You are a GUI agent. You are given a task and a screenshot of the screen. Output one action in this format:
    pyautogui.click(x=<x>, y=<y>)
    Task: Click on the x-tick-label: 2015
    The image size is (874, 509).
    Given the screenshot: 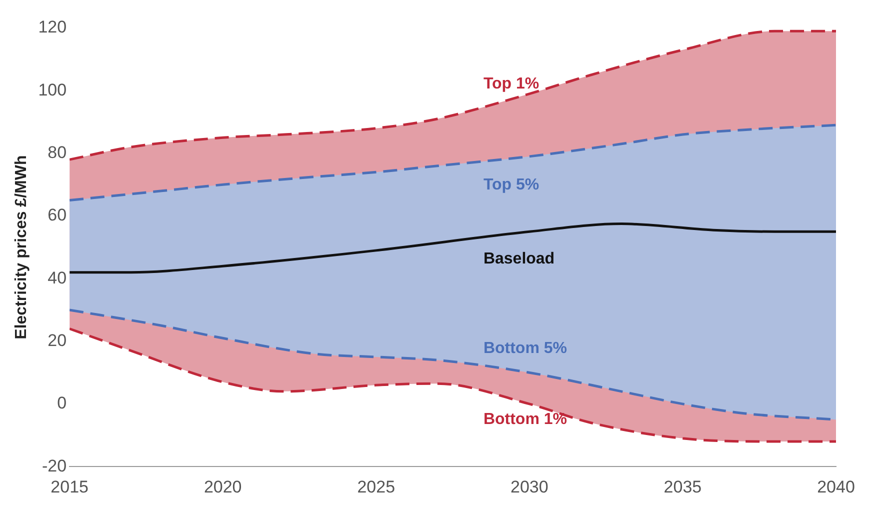 What is the action you would take?
    pyautogui.click(x=69, y=486)
    